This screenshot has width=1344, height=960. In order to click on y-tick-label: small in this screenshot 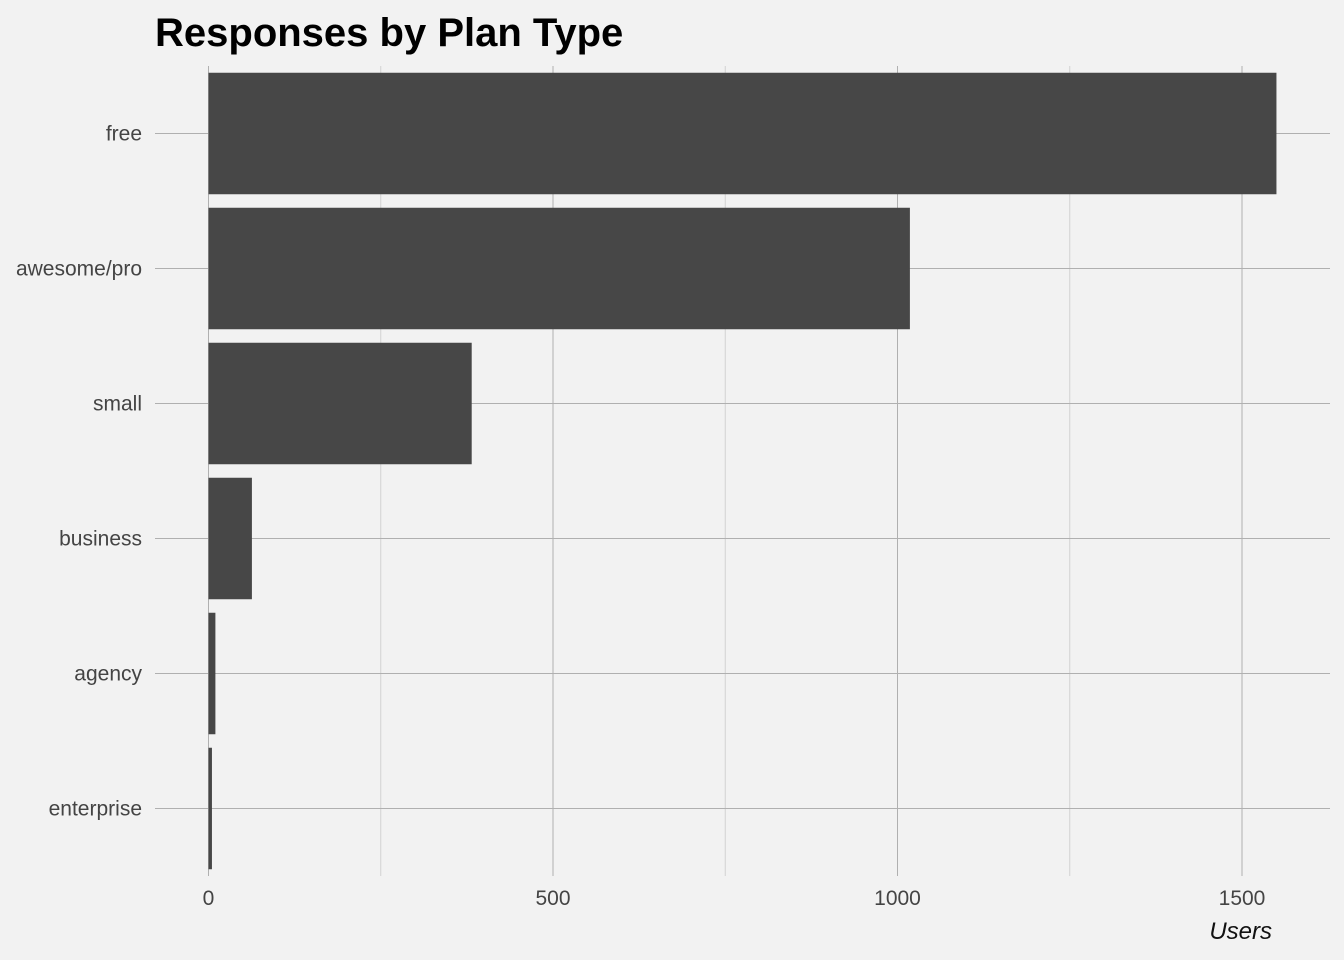, I will do `click(117, 404)`.